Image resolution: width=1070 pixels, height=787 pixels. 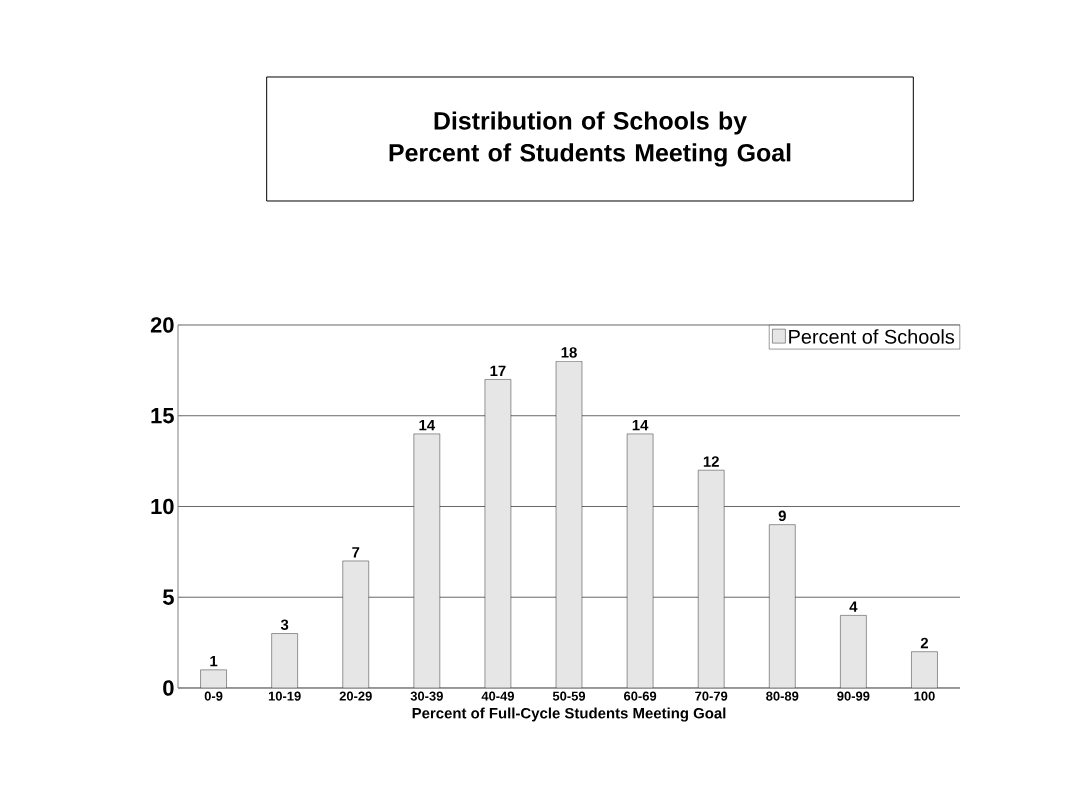 I want to click on x-tick-label: 0-9, so click(x=213, y=696).